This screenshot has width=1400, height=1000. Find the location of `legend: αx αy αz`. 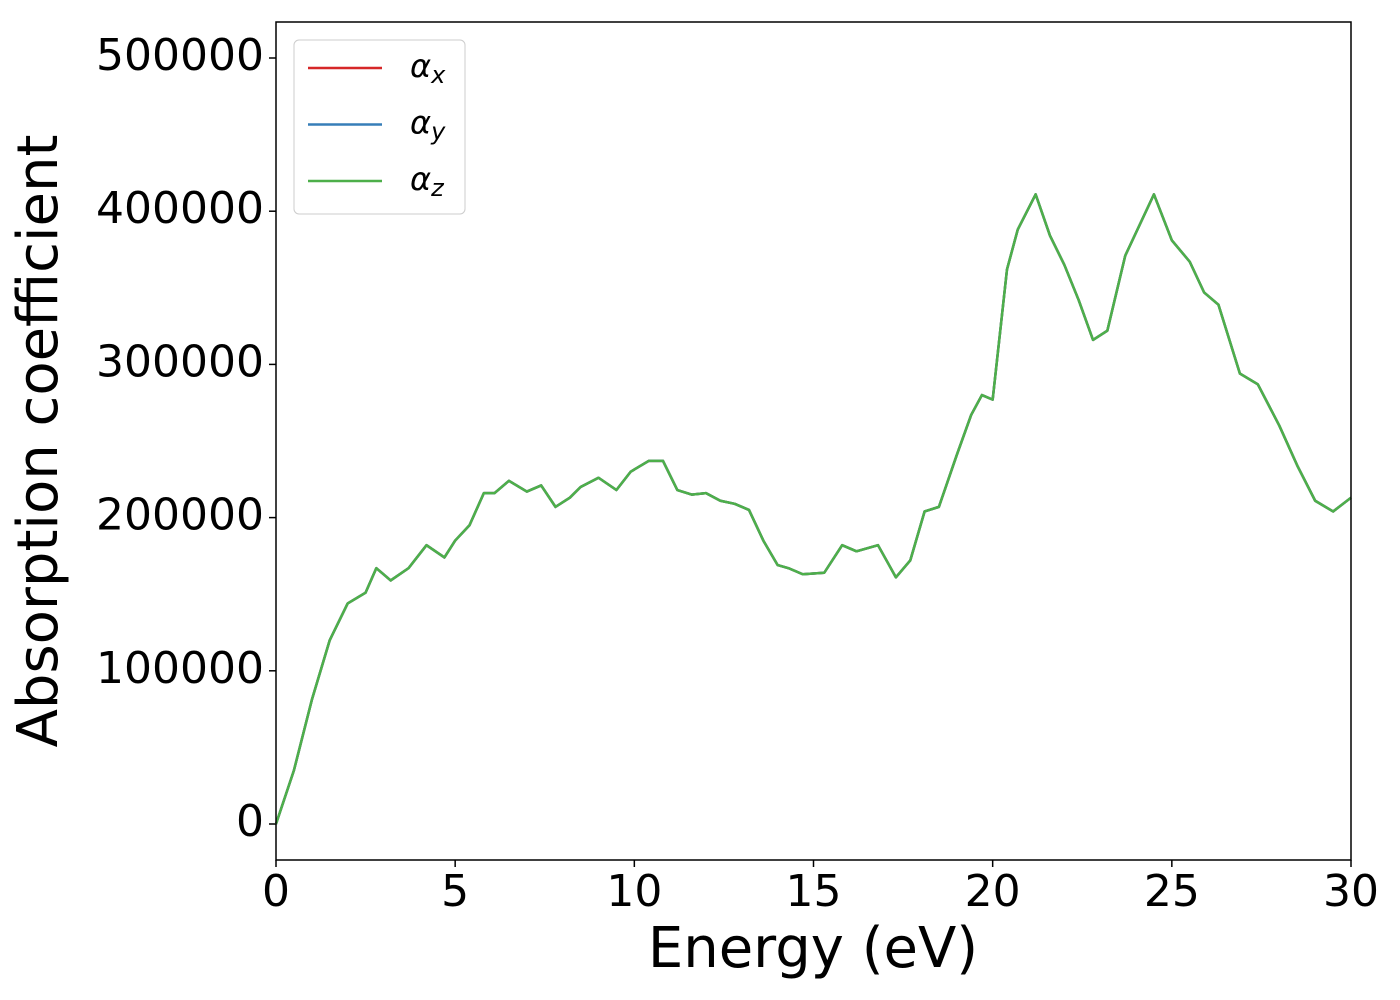

legend: αx αy αz is located at coordinates (379, 127).